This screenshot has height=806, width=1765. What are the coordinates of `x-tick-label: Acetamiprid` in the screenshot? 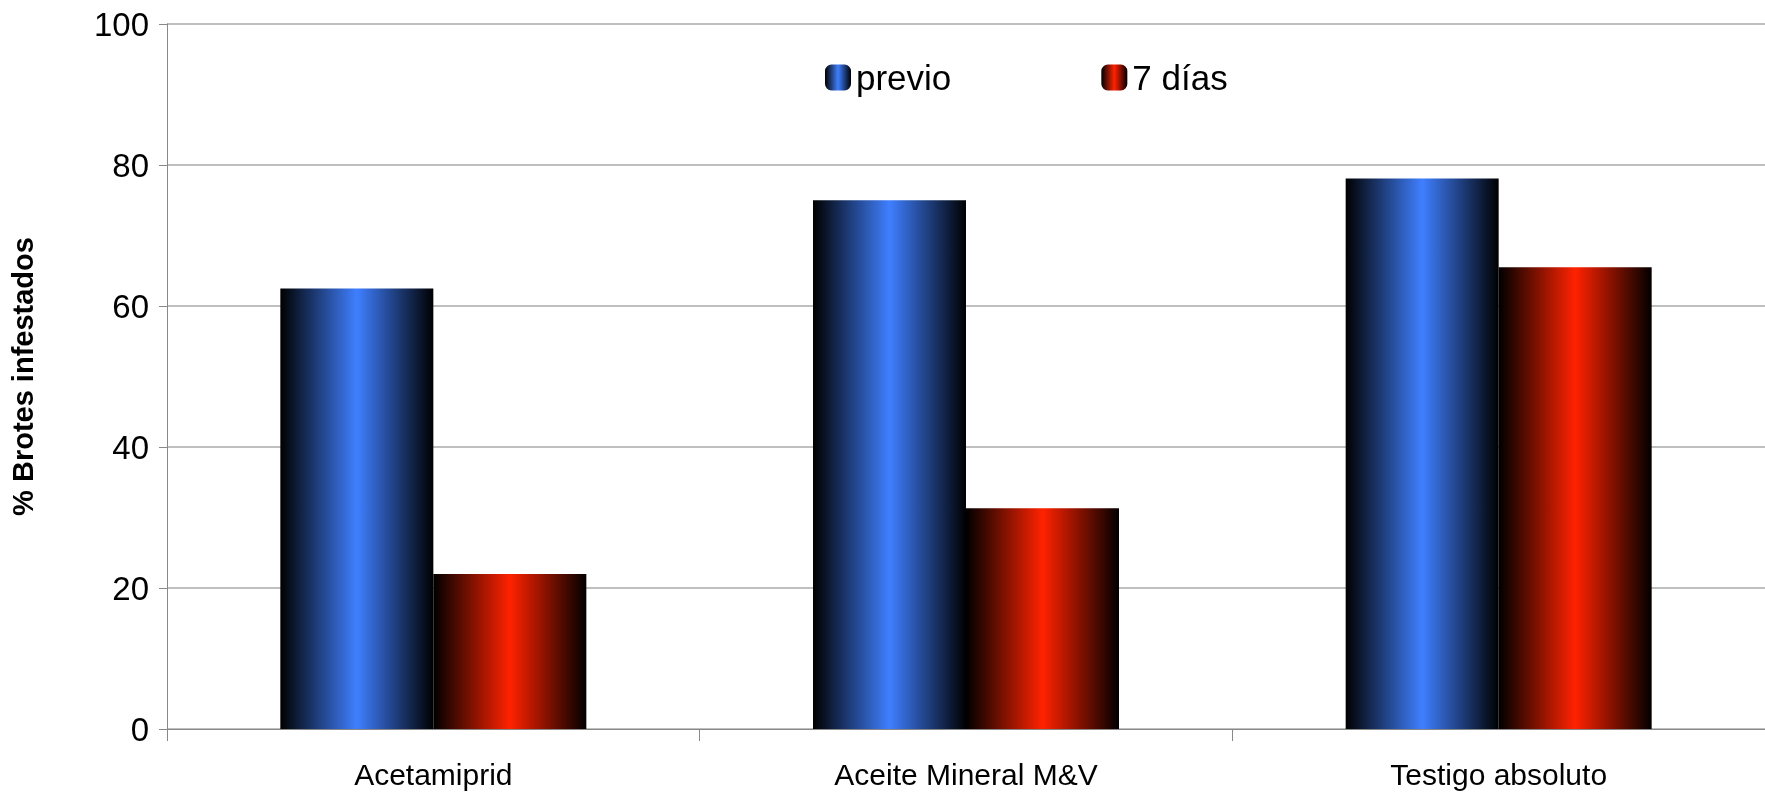 It's located at (433, 774).